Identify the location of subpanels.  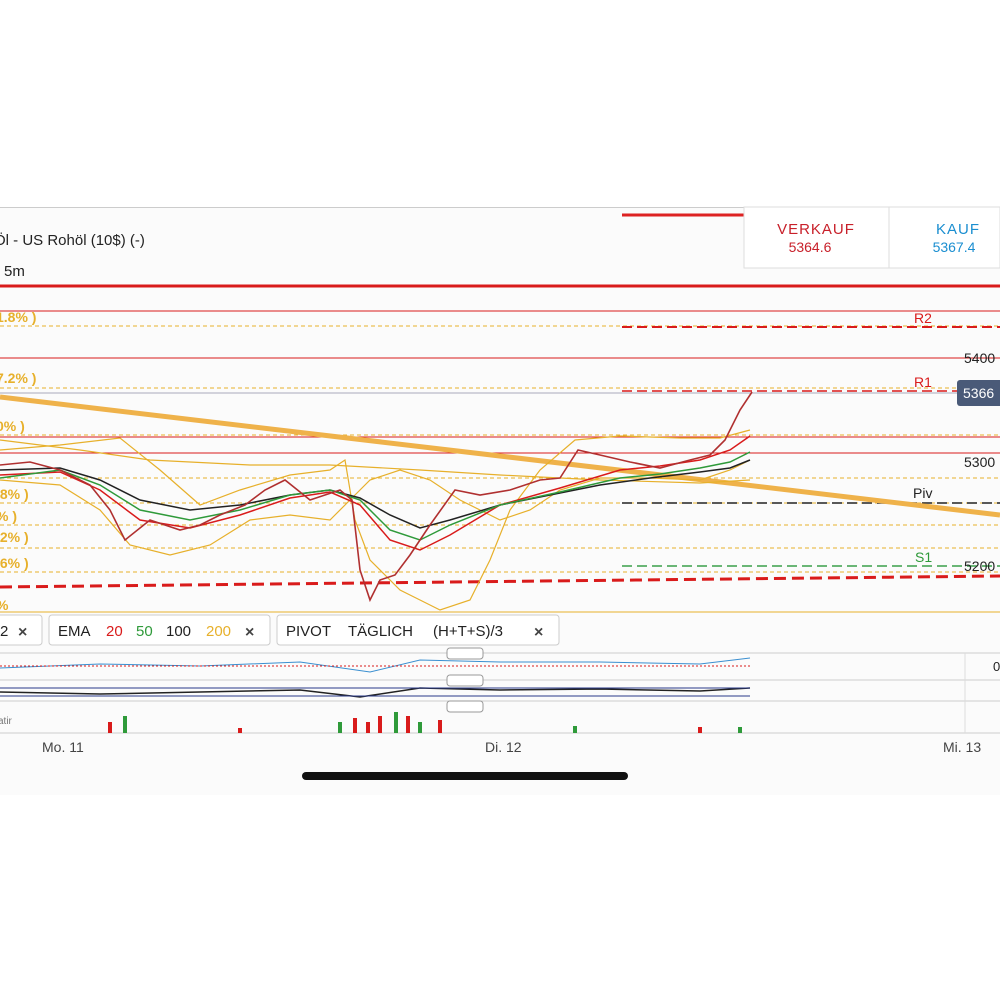
(500, 690).